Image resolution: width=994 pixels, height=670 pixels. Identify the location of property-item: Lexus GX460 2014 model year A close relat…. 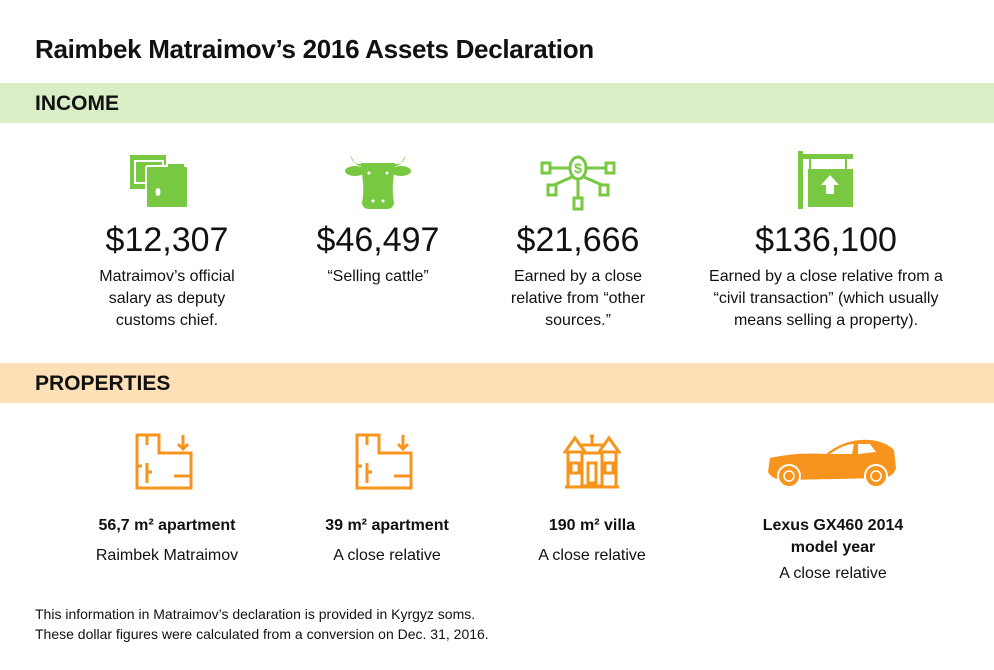
(833, 550).